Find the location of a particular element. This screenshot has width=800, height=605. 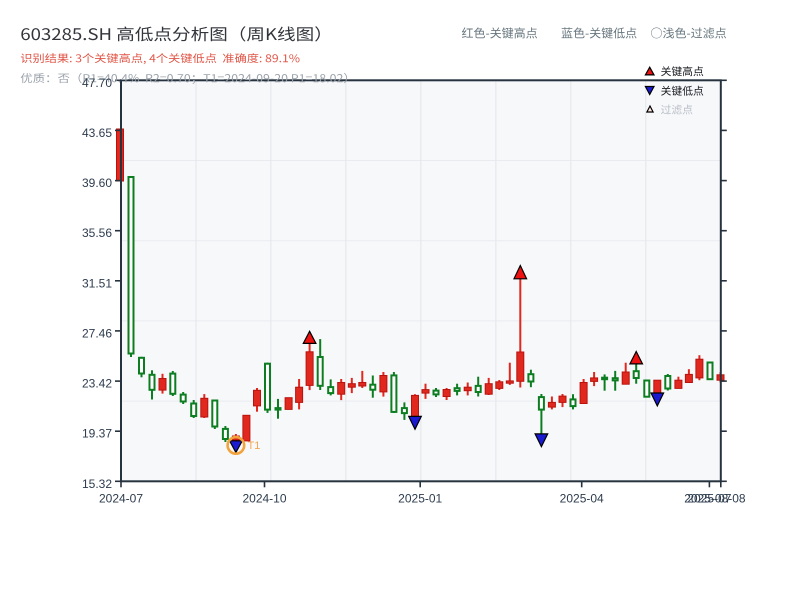

svg-text: 43.65 is located at coordinates (97, 133).